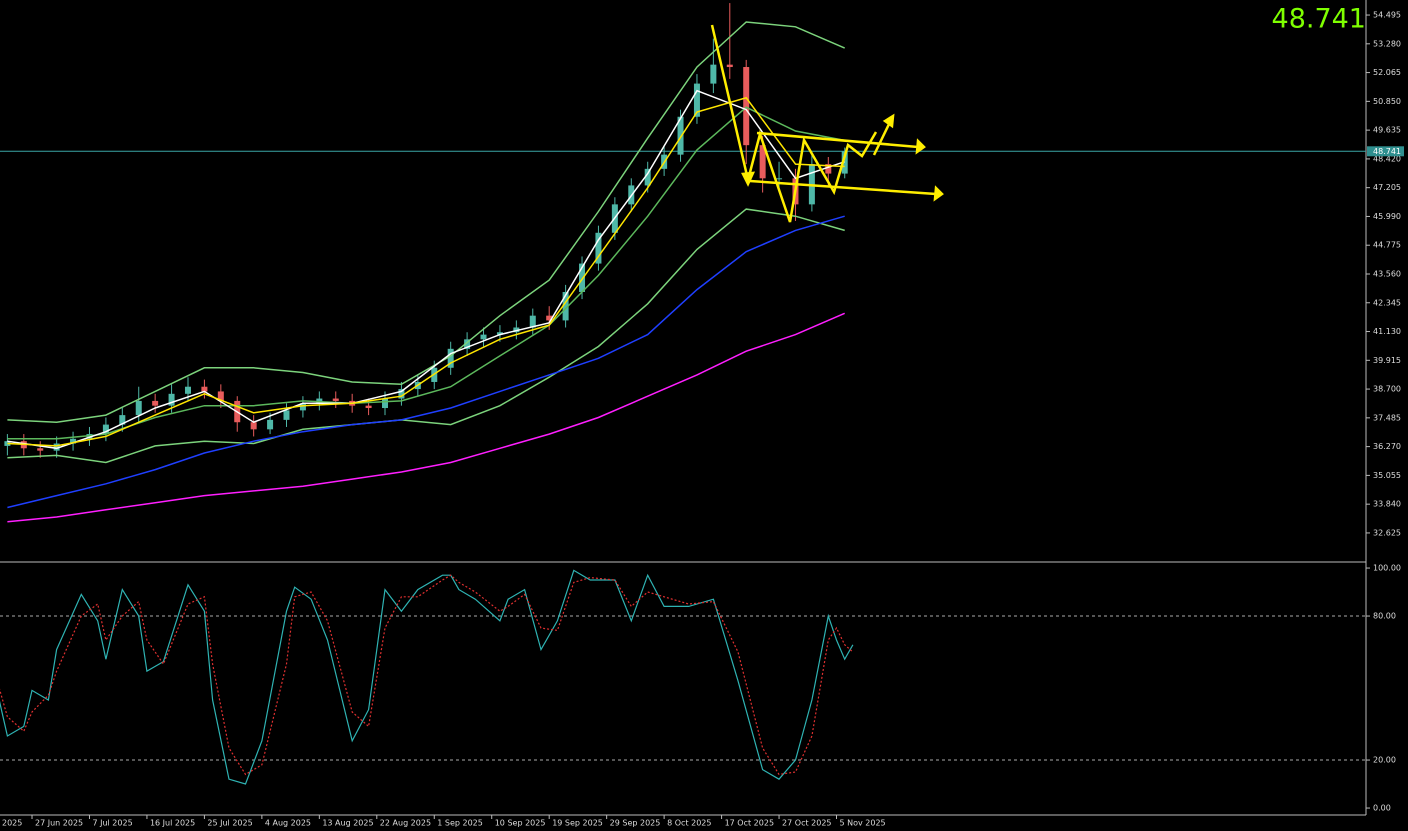 This screenshot has height=831, width=1408. What do you see at coordinates (460, 823) in the screenshot?
I see `x-tick-label: 1 Sep 2025` at bounding box center [460, 823].